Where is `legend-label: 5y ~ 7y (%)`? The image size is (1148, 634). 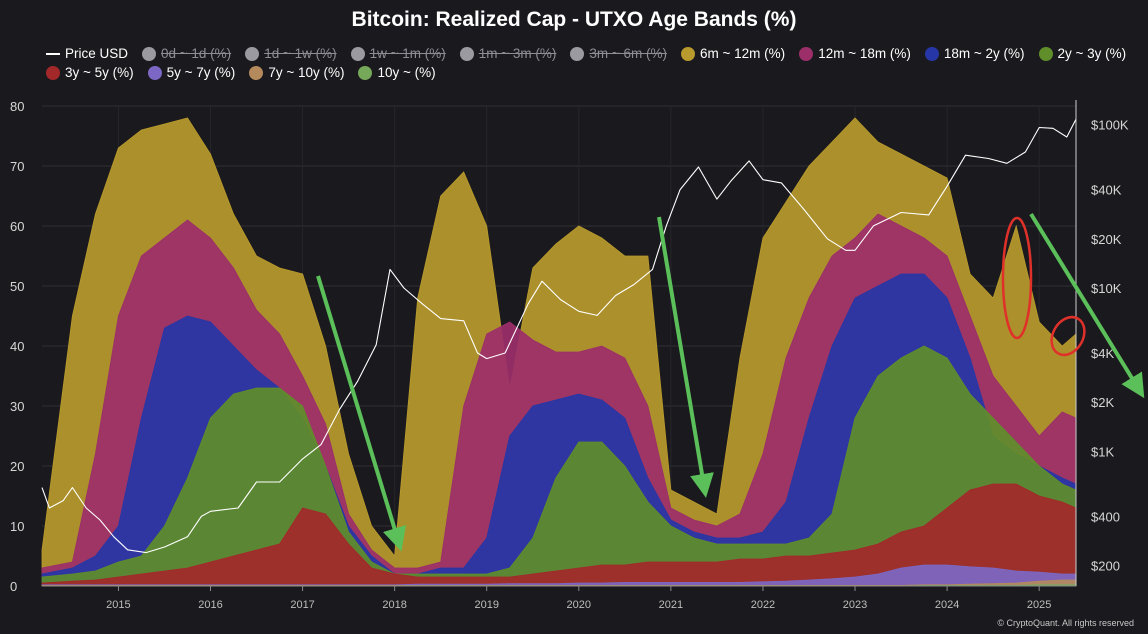
legend-label: 5y ~ 7y (%) is located at coordinates (201, 72).